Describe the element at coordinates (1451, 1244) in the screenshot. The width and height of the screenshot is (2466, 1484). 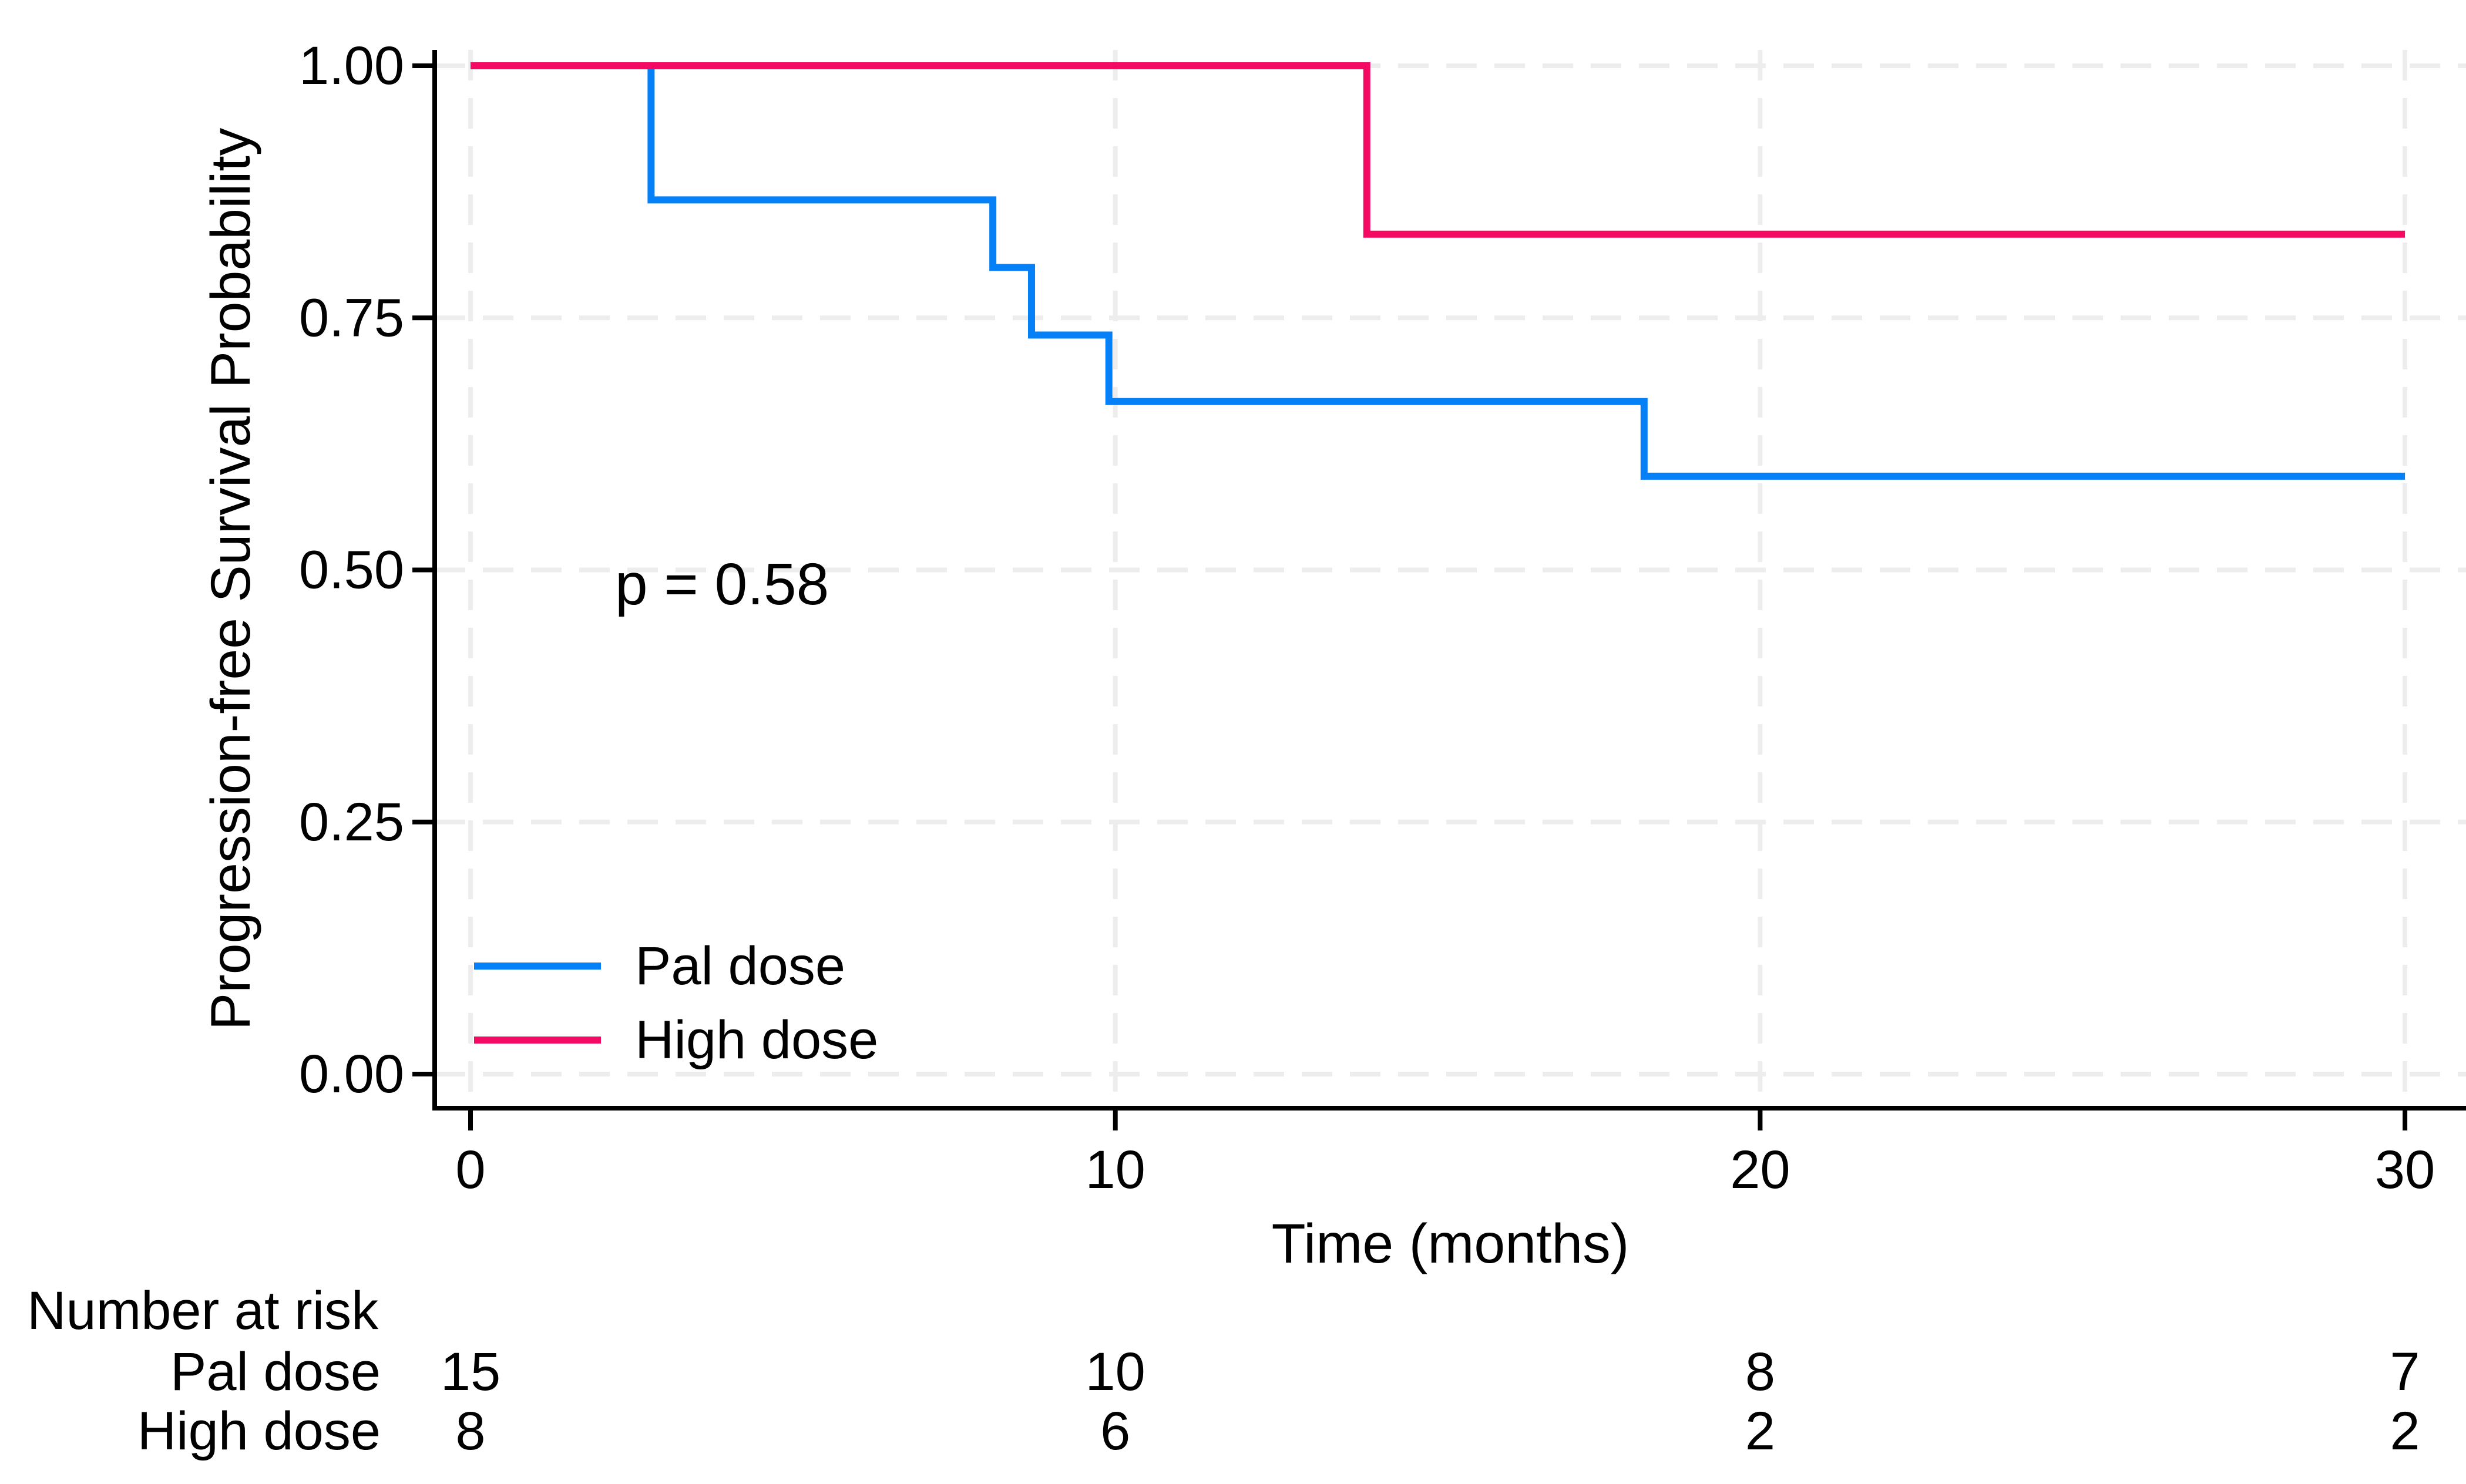
I see `x-axis-title: Time (months)` at that location.